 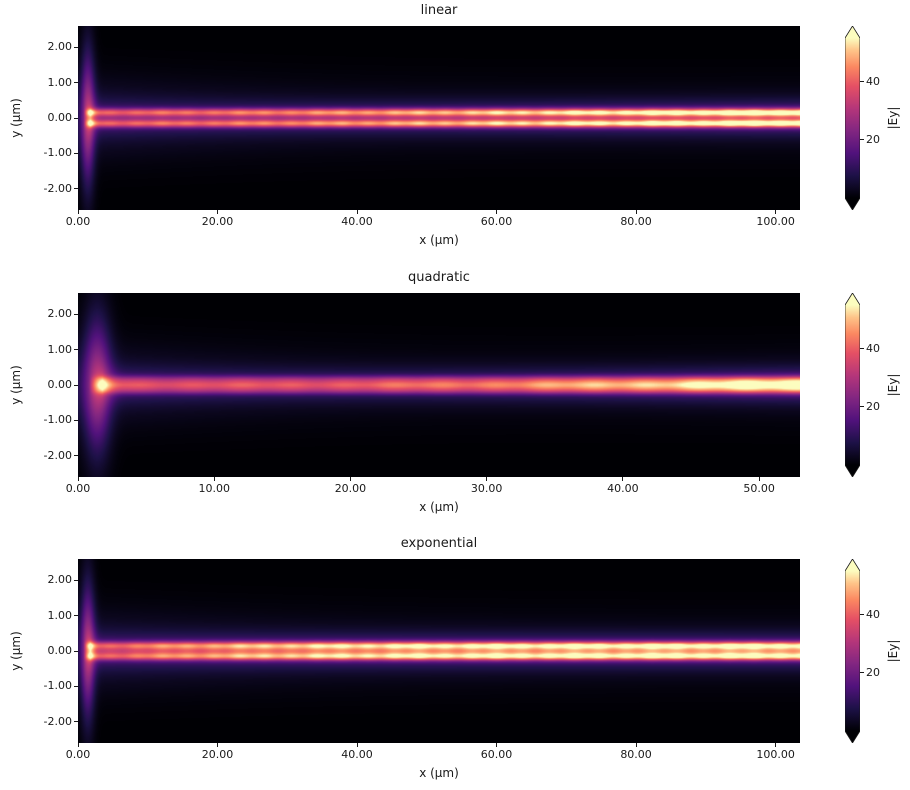 What do you see at coordinates (759, 488) in the screenshot?
I see `x-tick-label: 50.00` at bounding box center [759, 488].